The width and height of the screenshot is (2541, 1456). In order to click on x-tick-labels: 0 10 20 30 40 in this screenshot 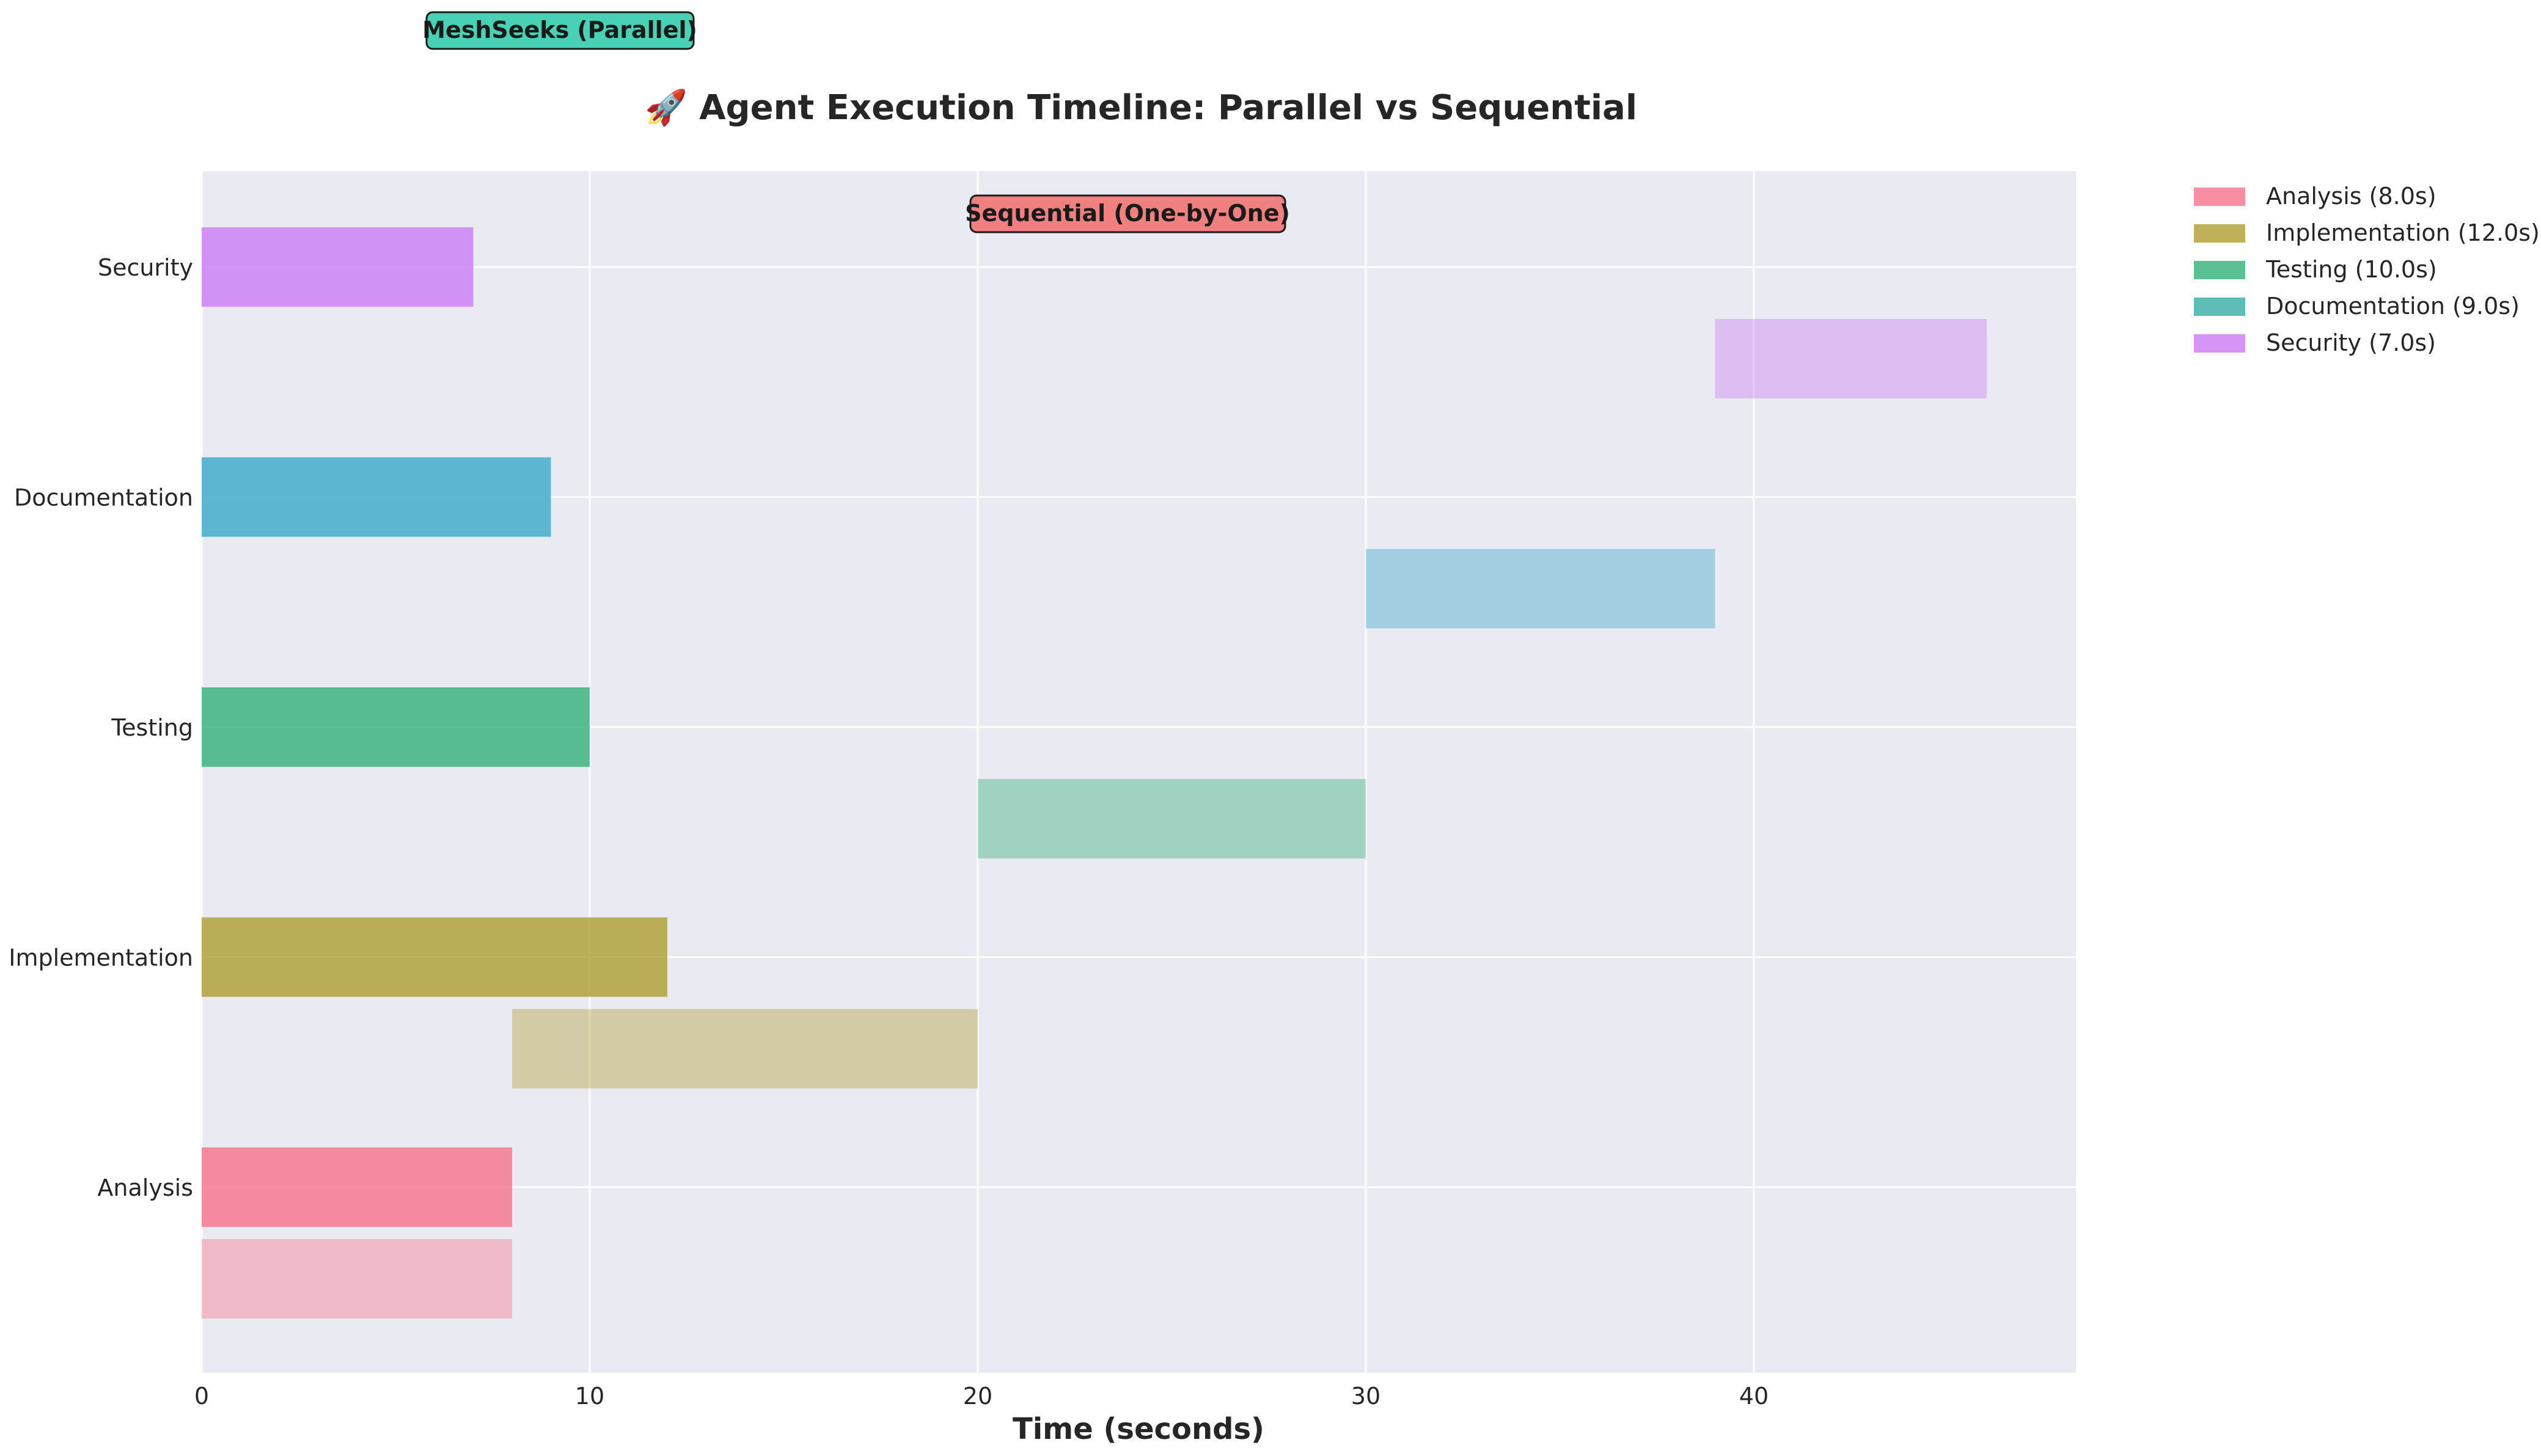, I will do `click(982, 1396)`.